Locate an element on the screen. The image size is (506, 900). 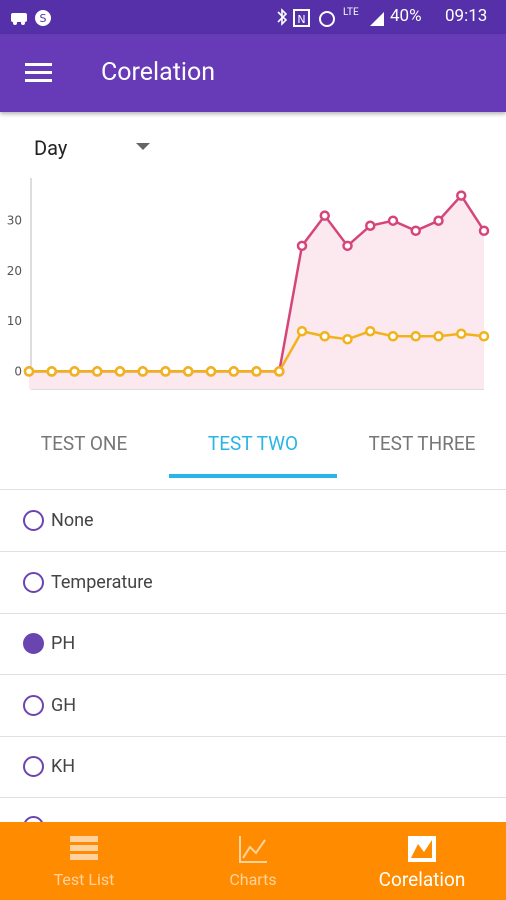
y-tick-label: 10 is located at coordinates (14, 321).